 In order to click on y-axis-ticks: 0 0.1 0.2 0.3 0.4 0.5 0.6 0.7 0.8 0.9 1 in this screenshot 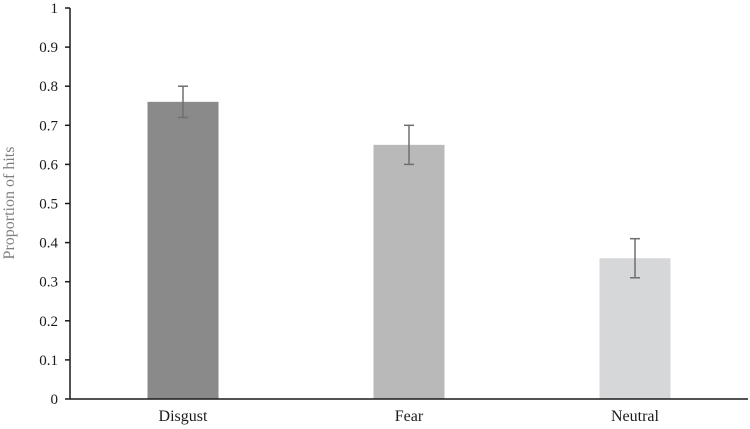, I will do `click(54, 204)`.